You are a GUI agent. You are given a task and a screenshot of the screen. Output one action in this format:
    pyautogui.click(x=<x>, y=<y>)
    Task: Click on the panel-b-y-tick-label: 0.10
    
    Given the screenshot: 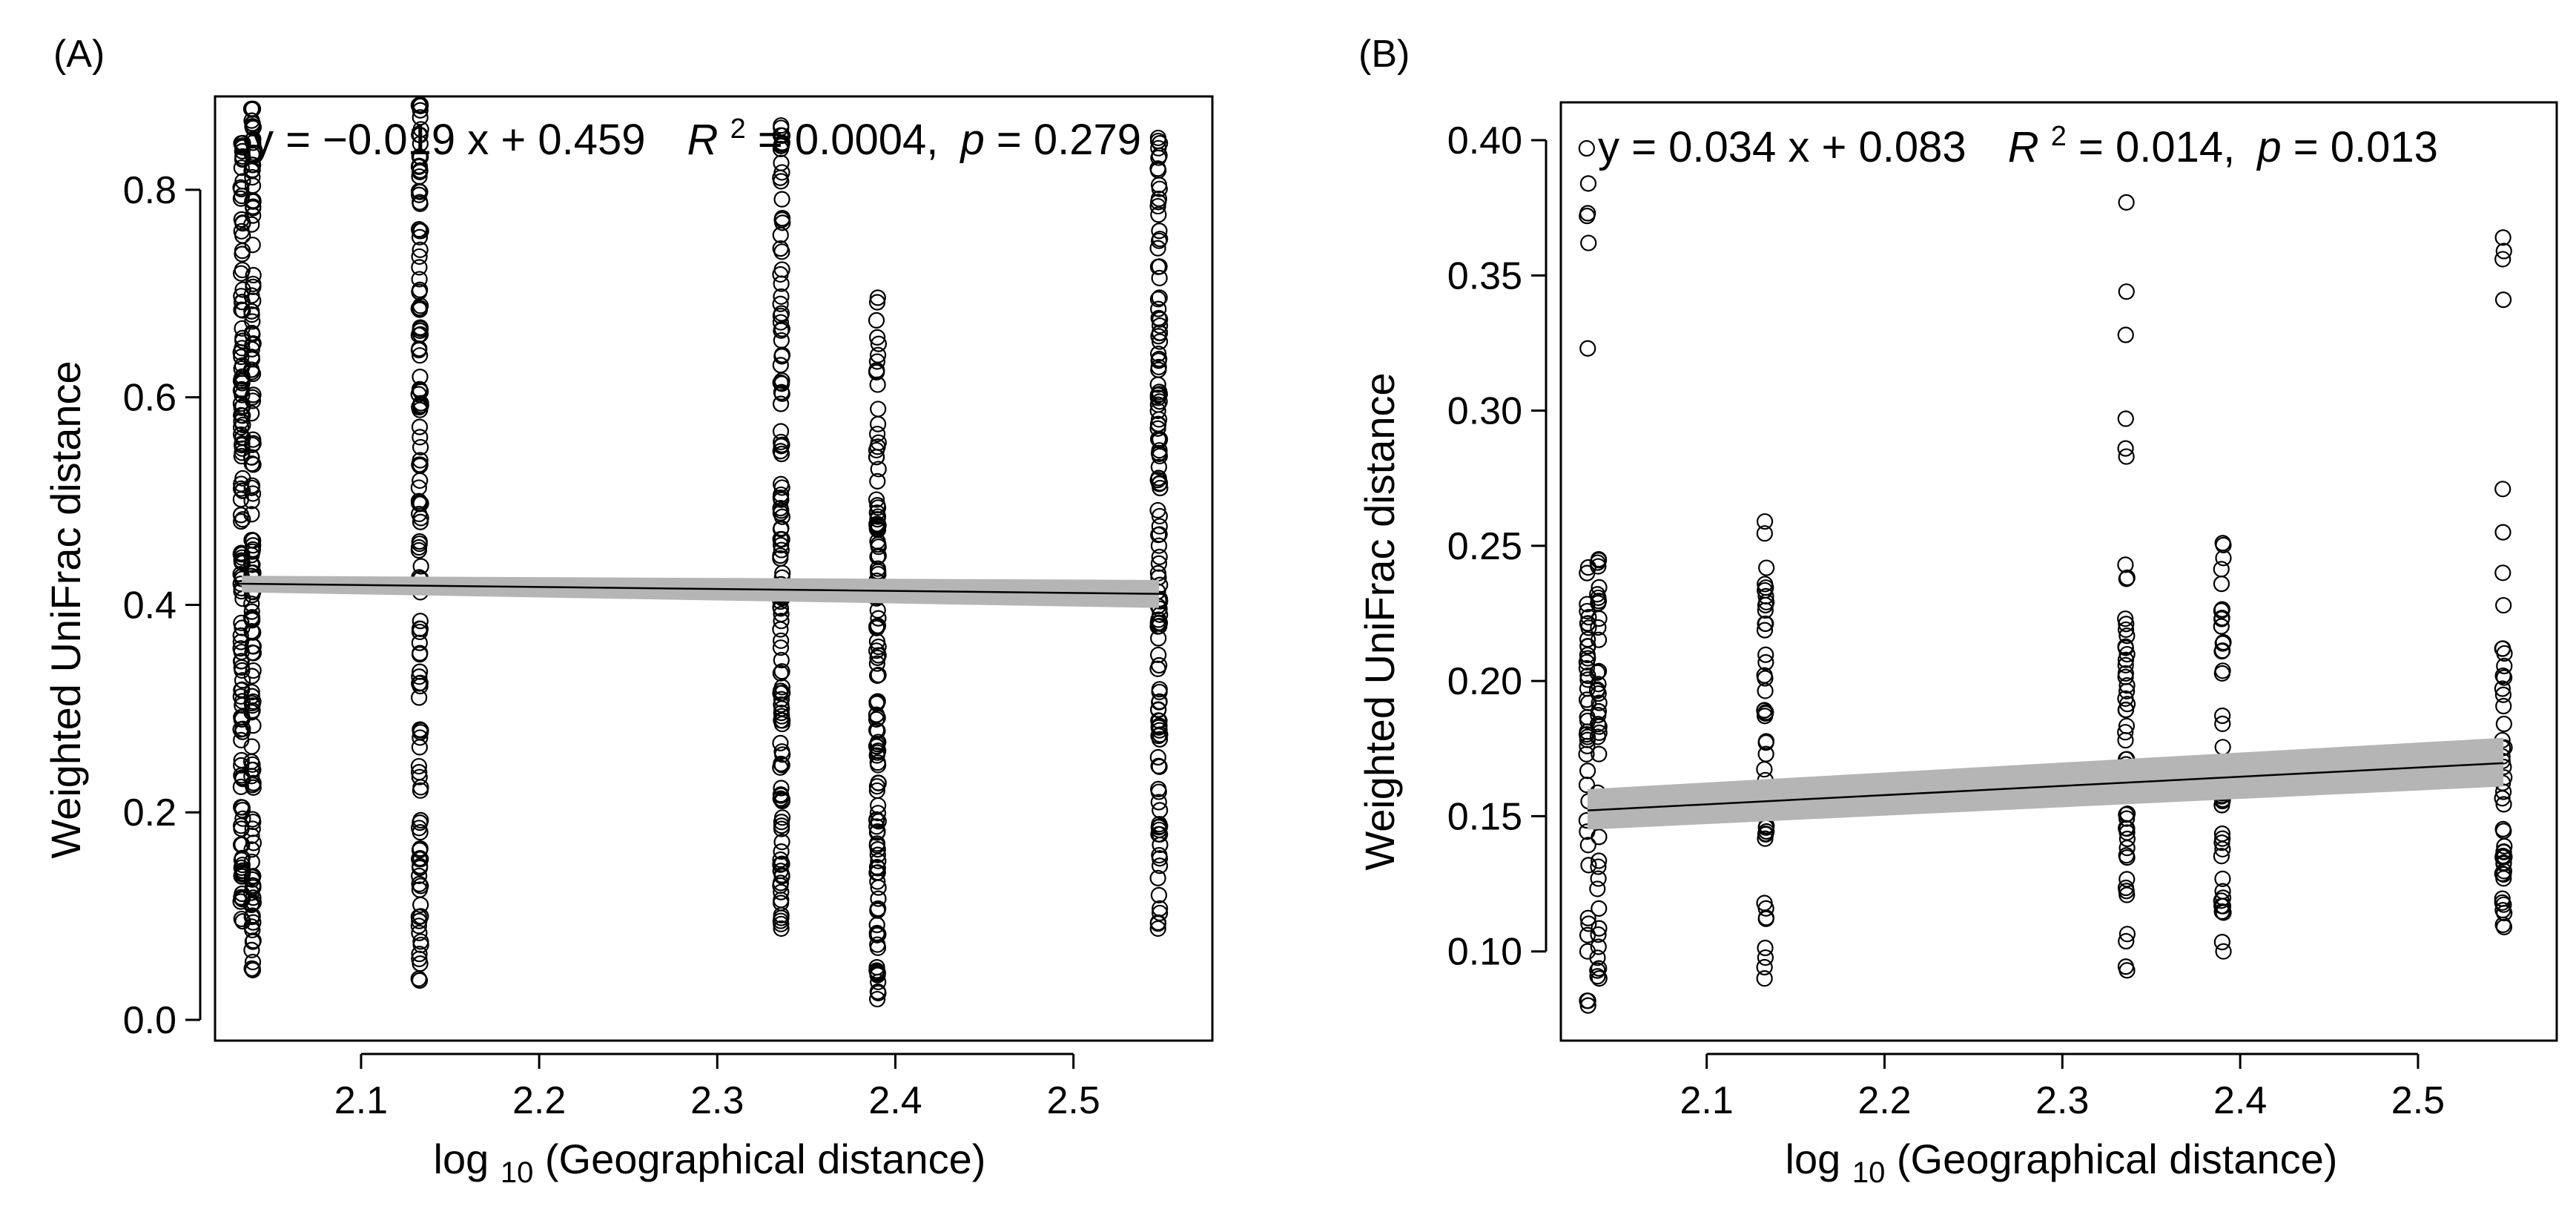 What is the action you would take?
    pyautogui.click(x=1484, y=952)
    